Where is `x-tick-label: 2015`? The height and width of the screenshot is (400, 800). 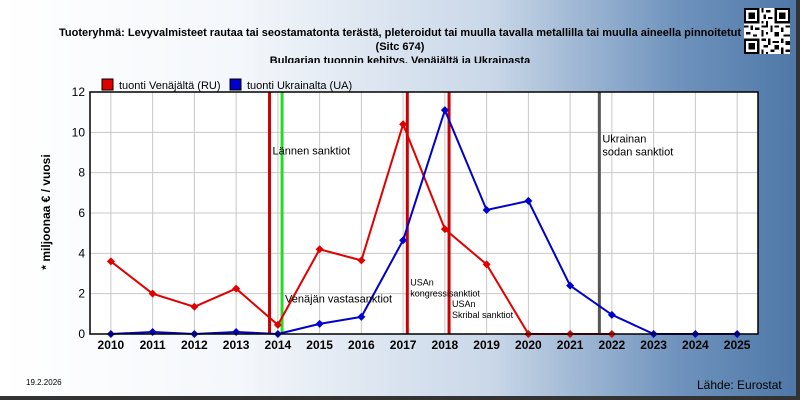
x-tick-label: 2015 is located at coordinates (319, 345).